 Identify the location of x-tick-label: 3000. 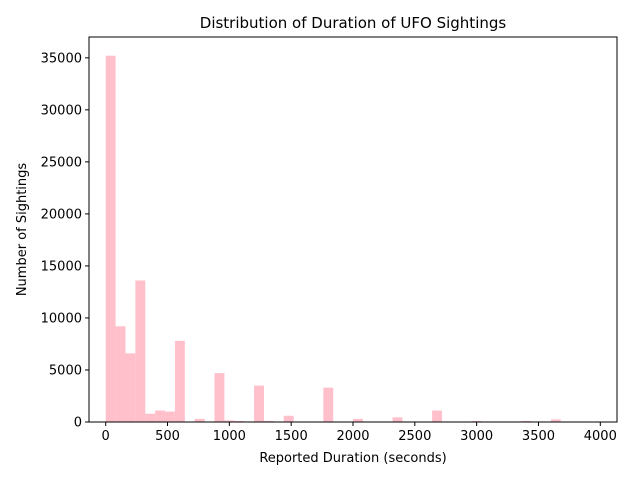
(476, 436).